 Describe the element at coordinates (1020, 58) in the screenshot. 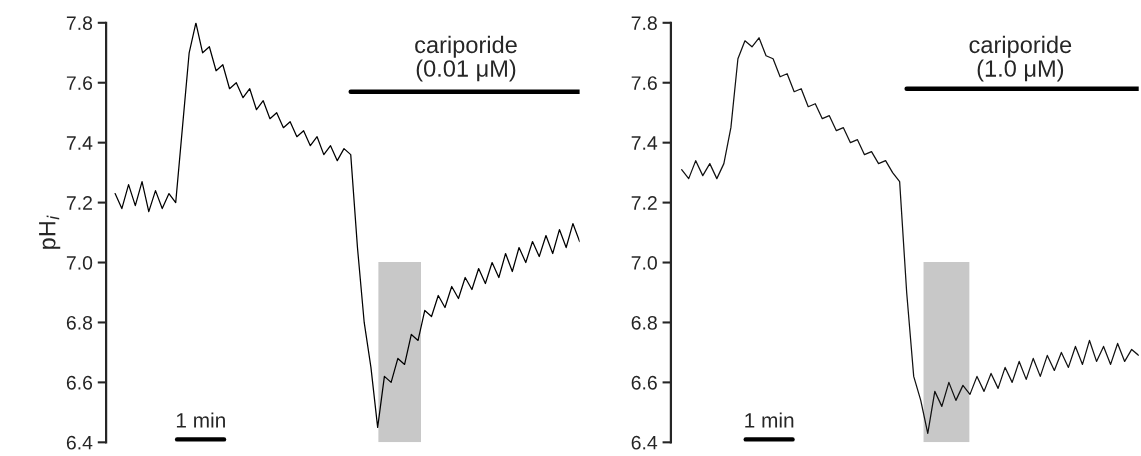

I see `annotation: cariporide (1.0 μM)` at that location.